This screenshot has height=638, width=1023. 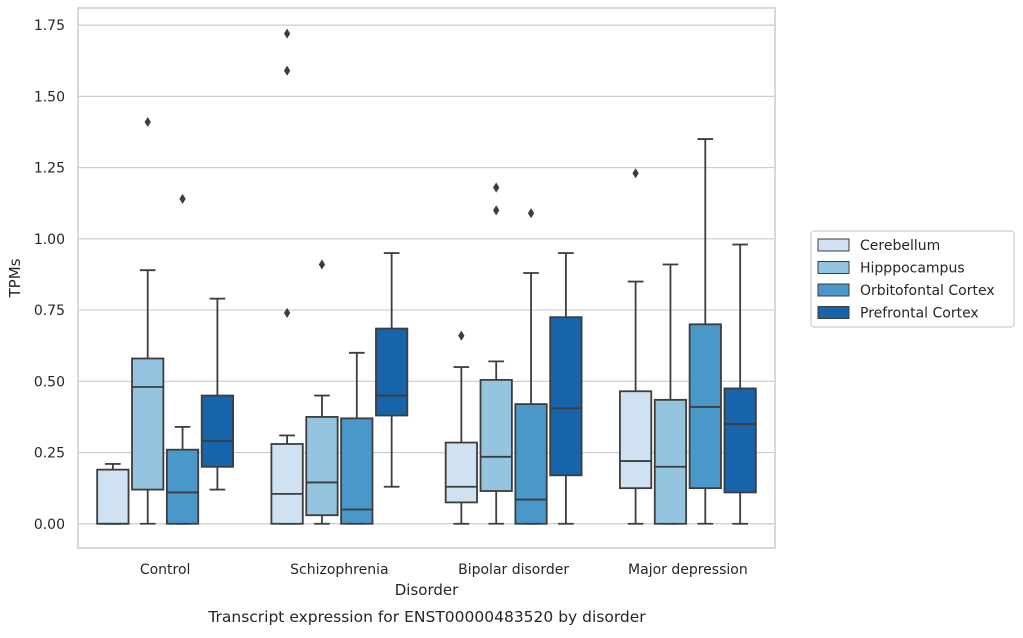 I want to click on x-tick-label: Bipolar disorder, so click(x=513, y=570).